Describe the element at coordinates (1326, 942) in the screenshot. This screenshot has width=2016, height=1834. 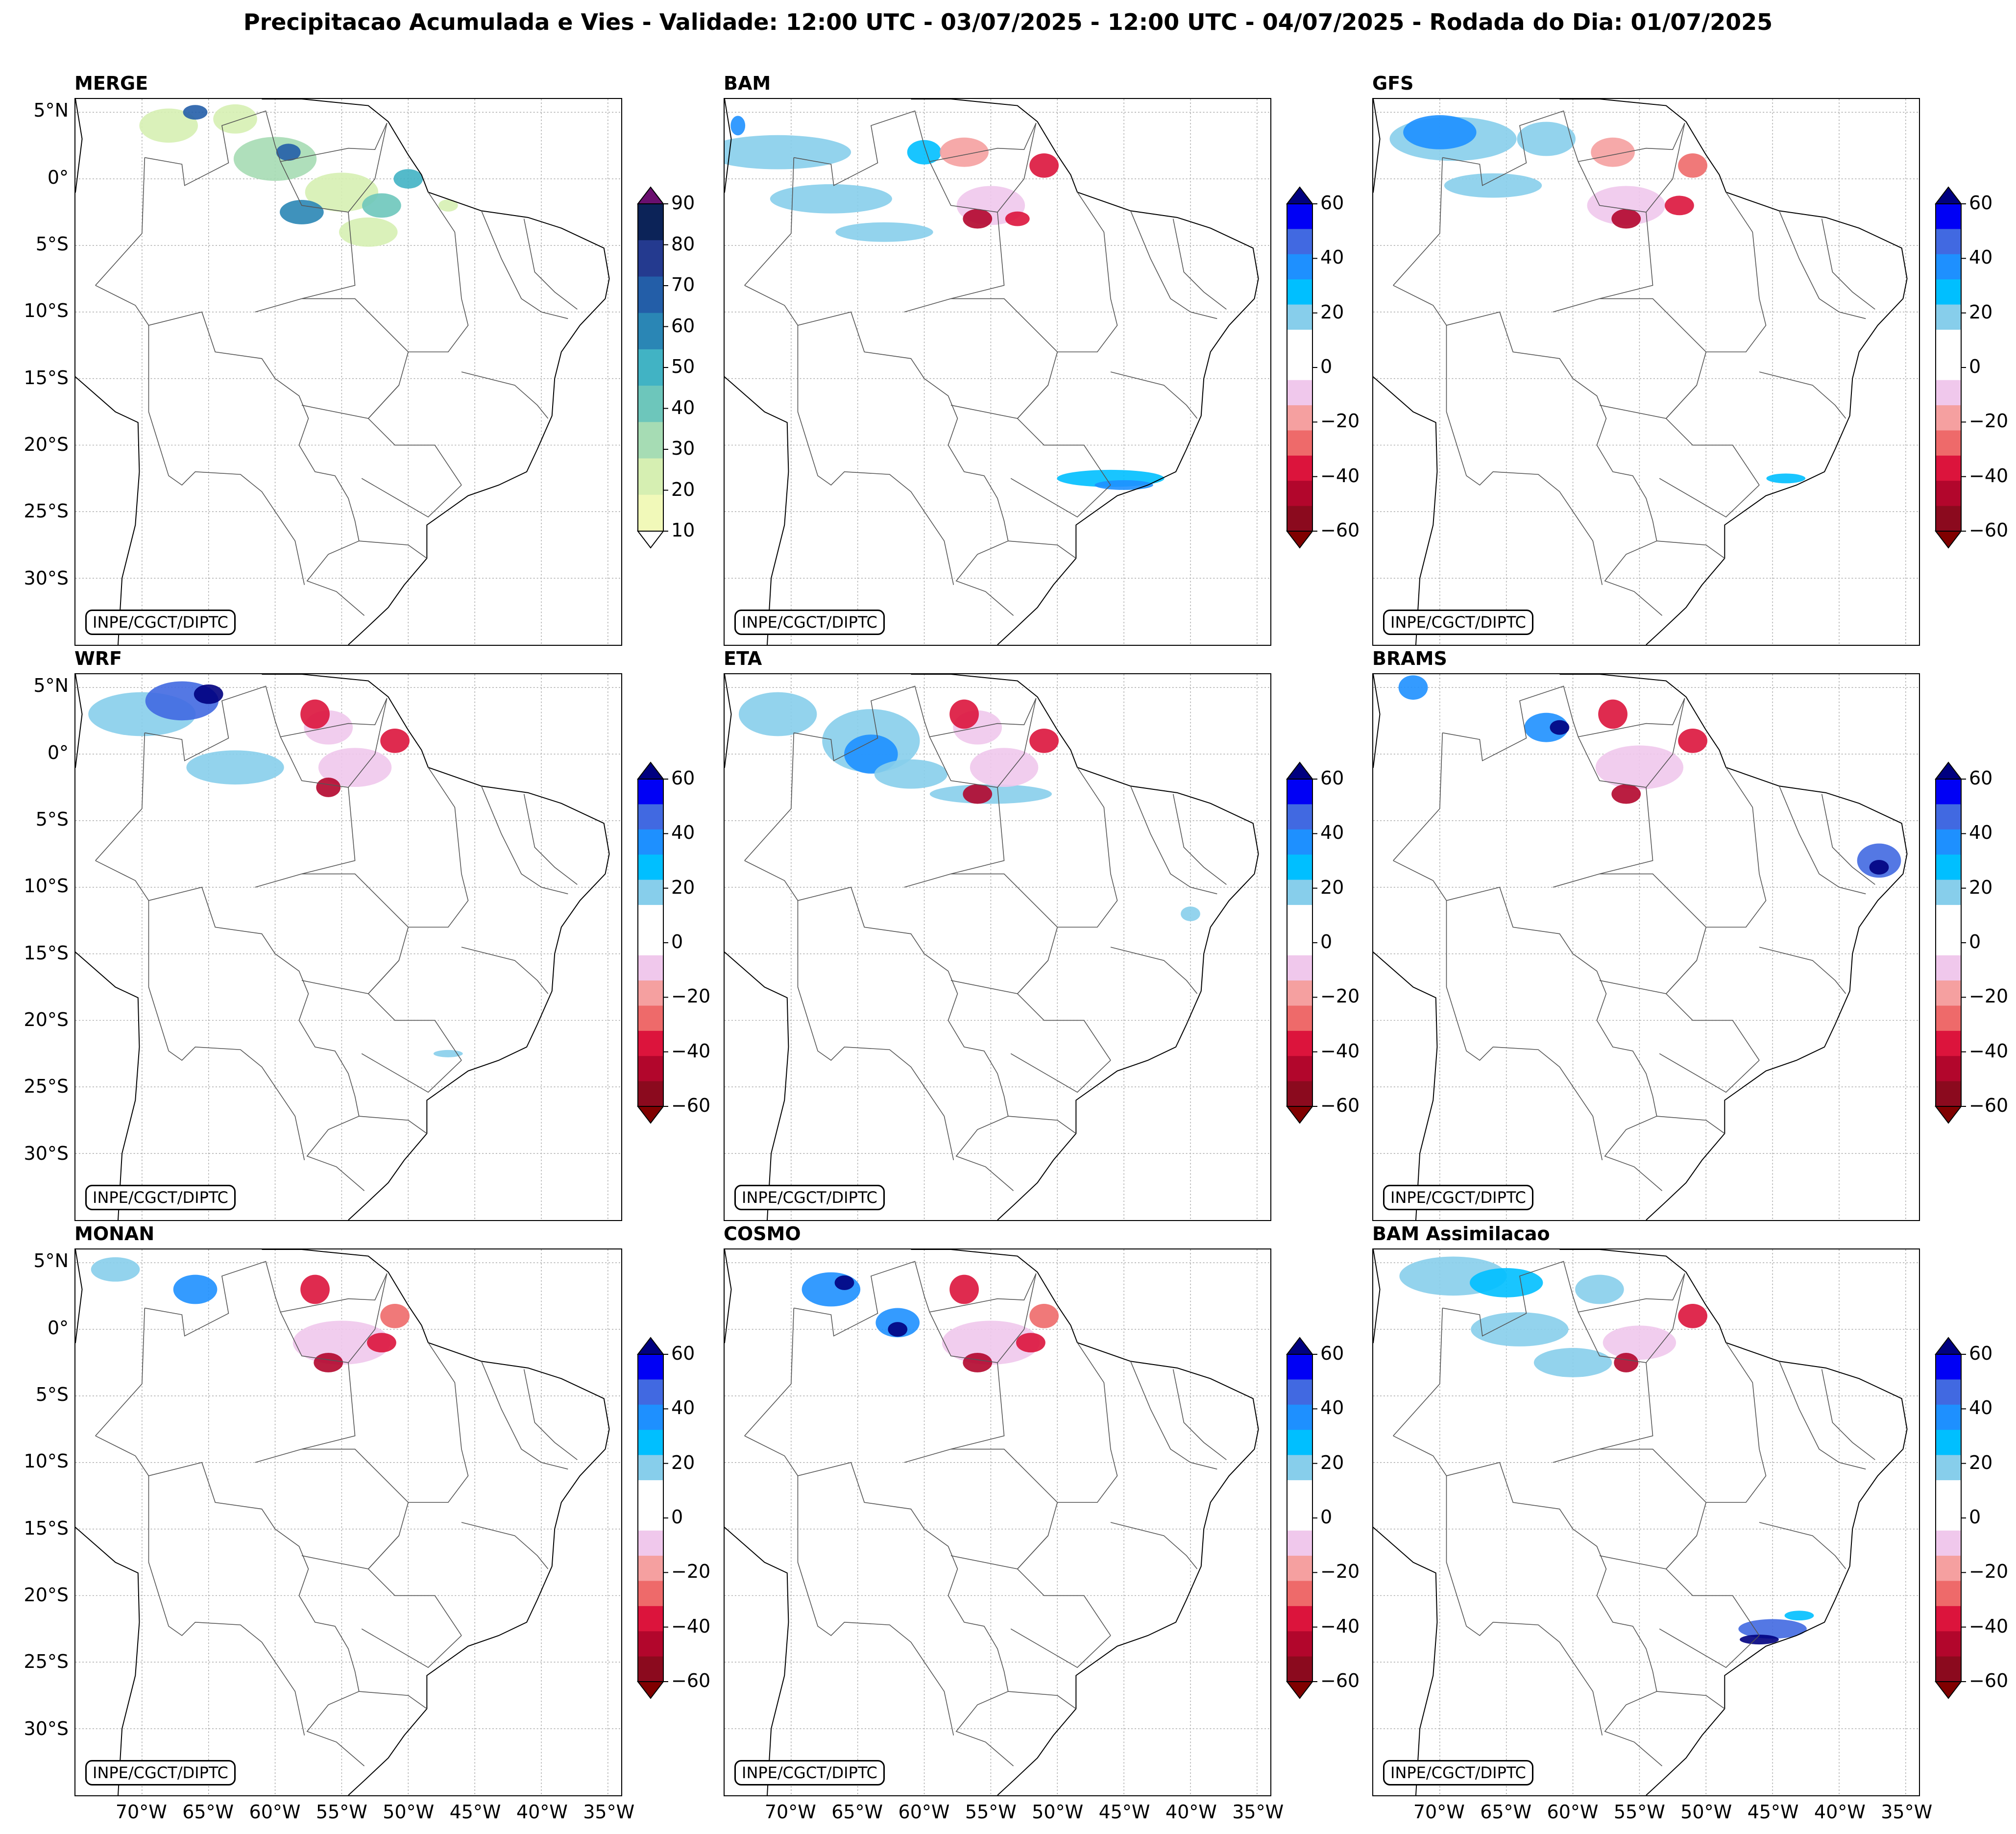
I see `colorbar-label: 0` at that location.